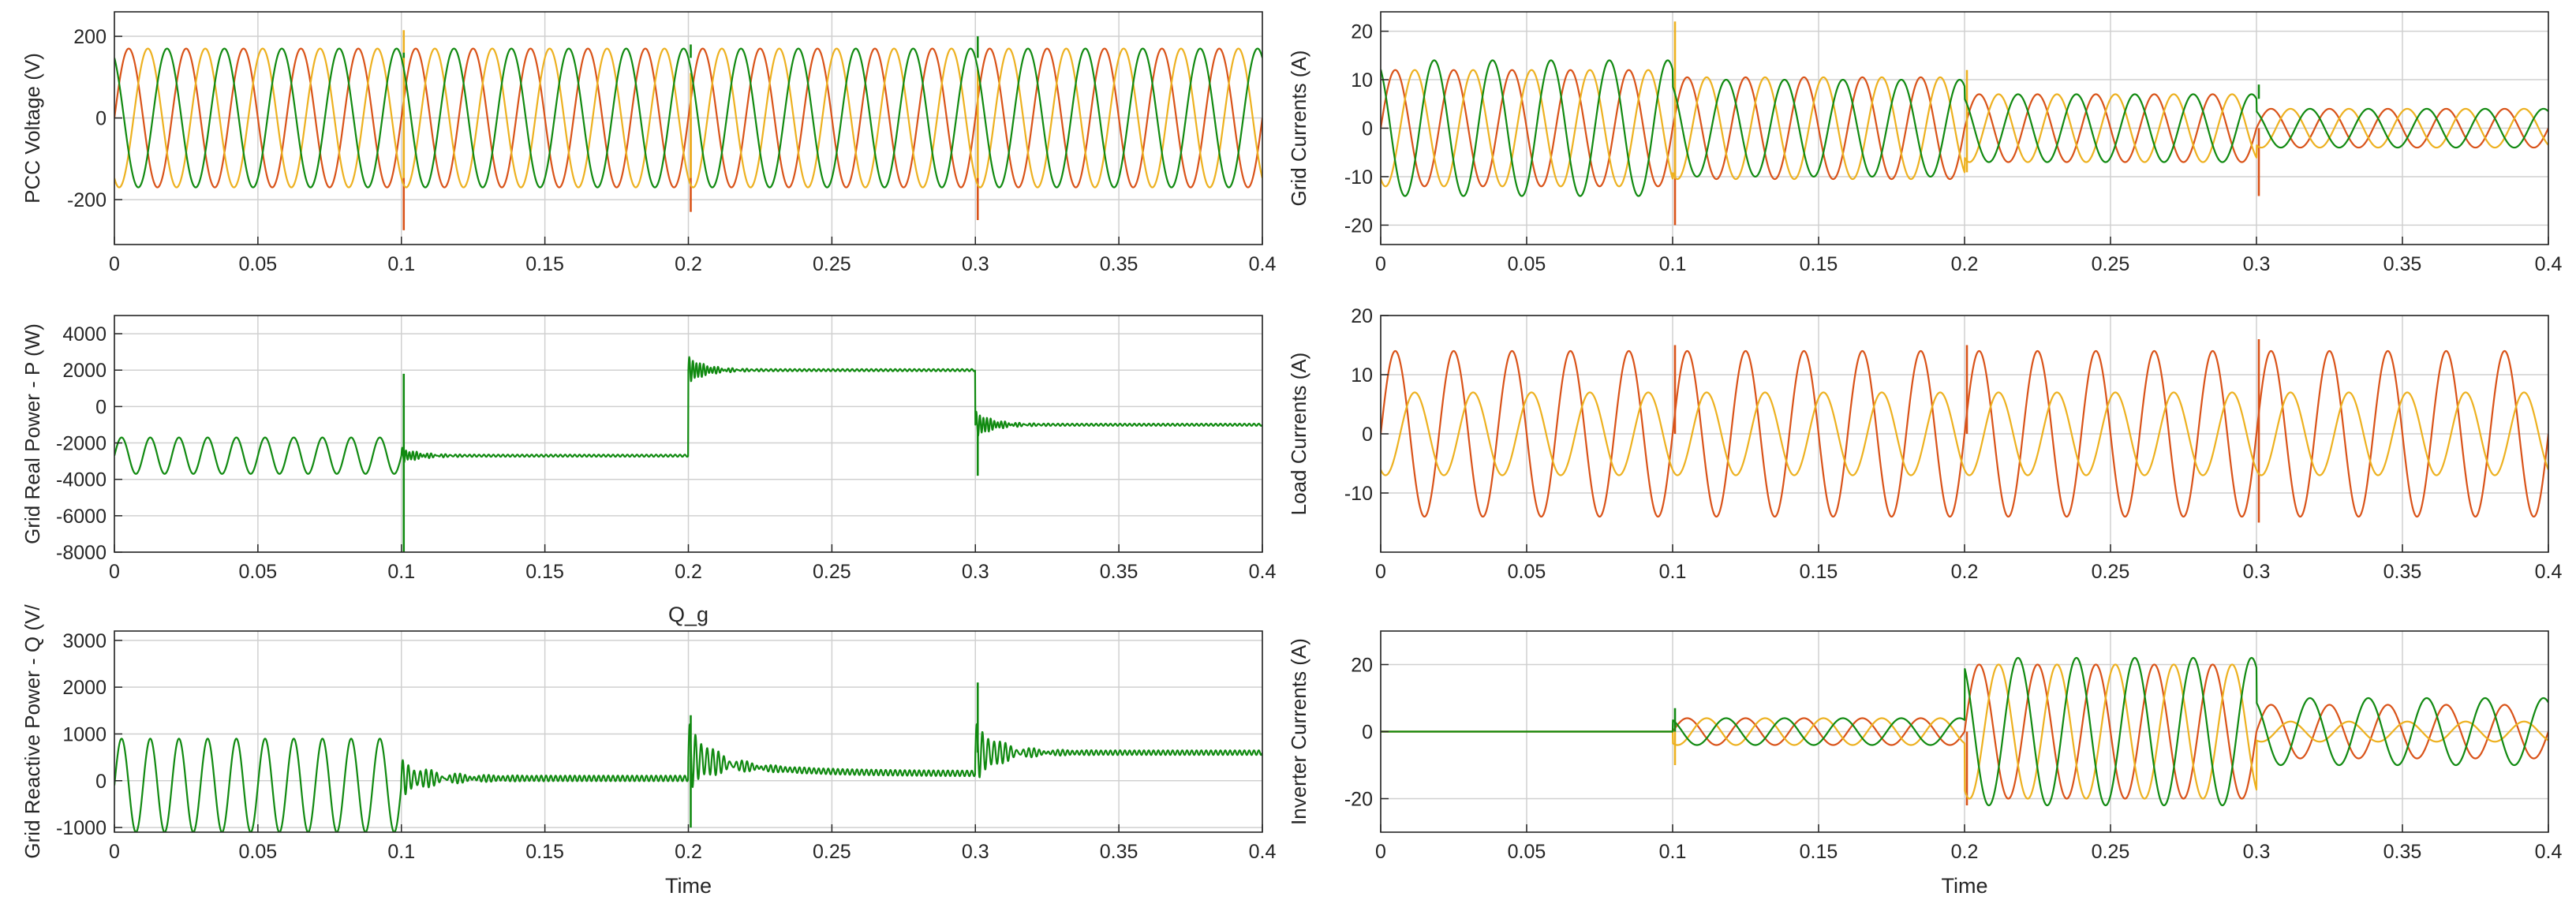 The image size is (2576, 915). Describe the element at coordinates (84, 641) in the screenshot. I see `y-tick-label: 3000` at that location.